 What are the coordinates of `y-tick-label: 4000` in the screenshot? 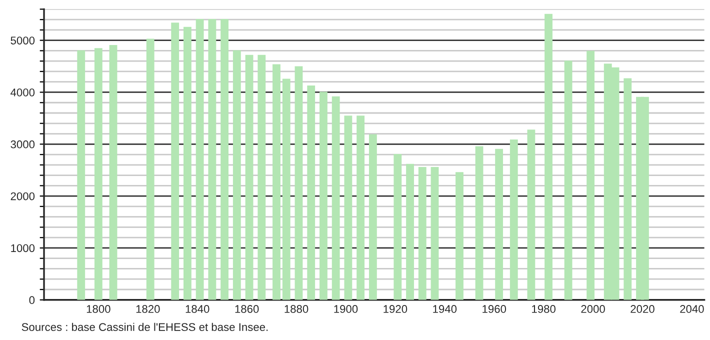 It's located at (22, 92).